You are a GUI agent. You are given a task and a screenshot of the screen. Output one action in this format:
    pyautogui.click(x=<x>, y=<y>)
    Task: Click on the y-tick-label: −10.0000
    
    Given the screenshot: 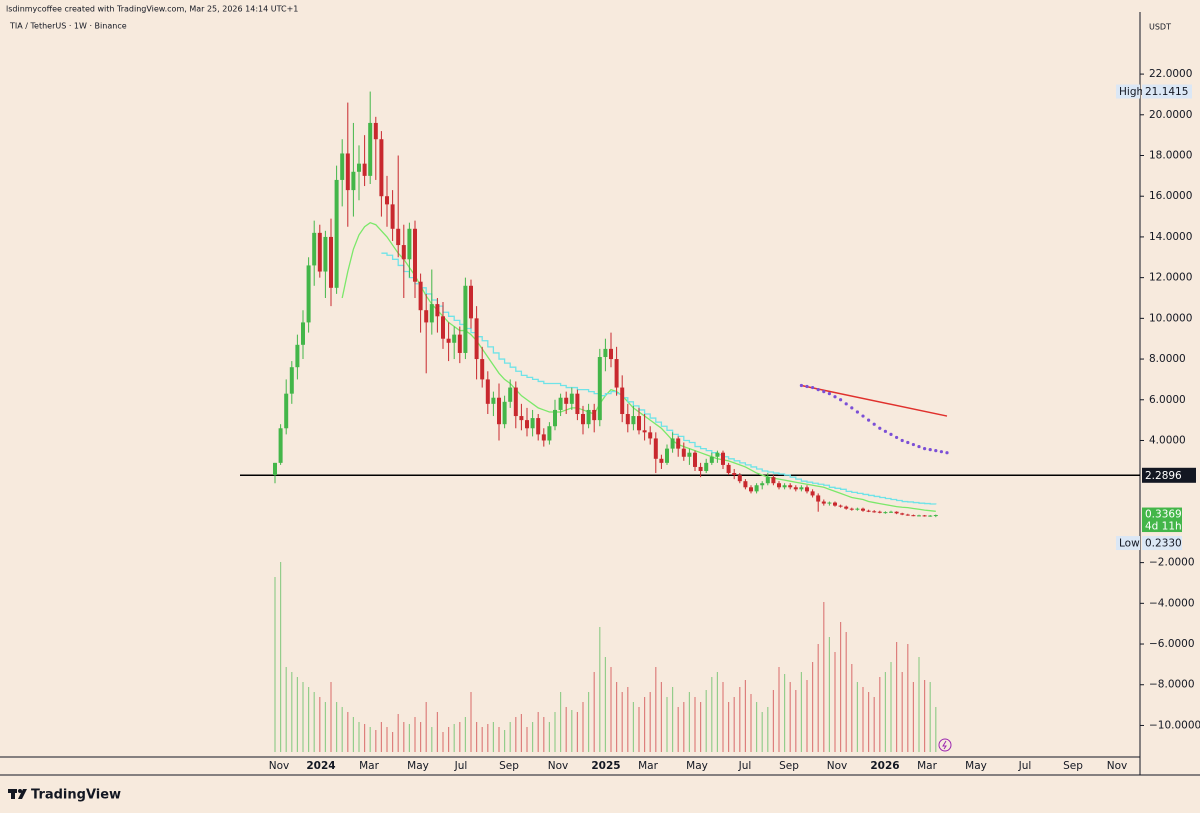 What is the action you would take?
    pyautogui.click(x=1174, y=725)
    